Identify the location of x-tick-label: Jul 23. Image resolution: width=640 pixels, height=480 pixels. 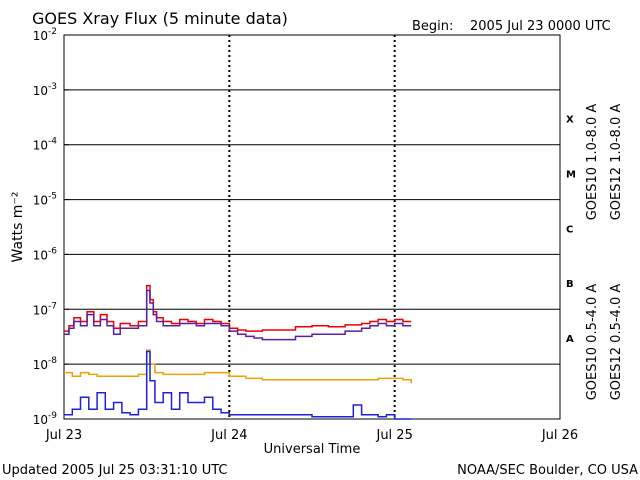
(63, 435).